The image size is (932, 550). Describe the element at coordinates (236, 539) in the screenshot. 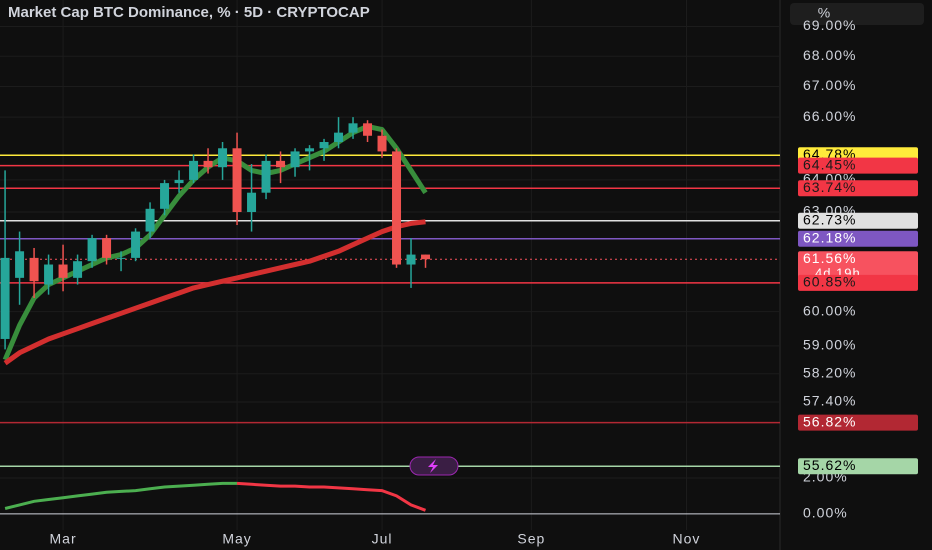

I see `x-tick-label: May` at that location.